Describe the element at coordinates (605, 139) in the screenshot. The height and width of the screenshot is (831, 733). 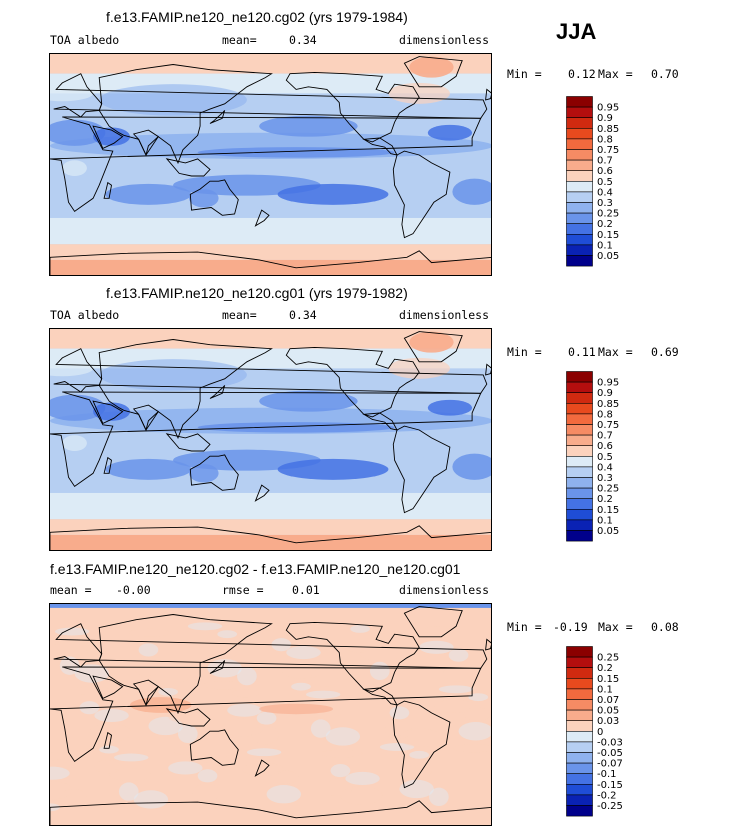
I see `colorbar-tick-label: 0.8` at that location.